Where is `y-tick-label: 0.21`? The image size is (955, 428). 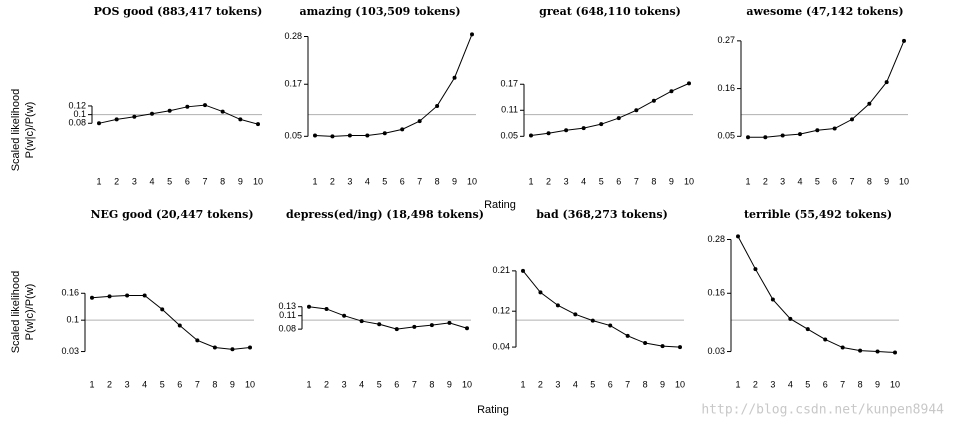
y-tick-label: 0.21 is located at coordinates (501, 270).